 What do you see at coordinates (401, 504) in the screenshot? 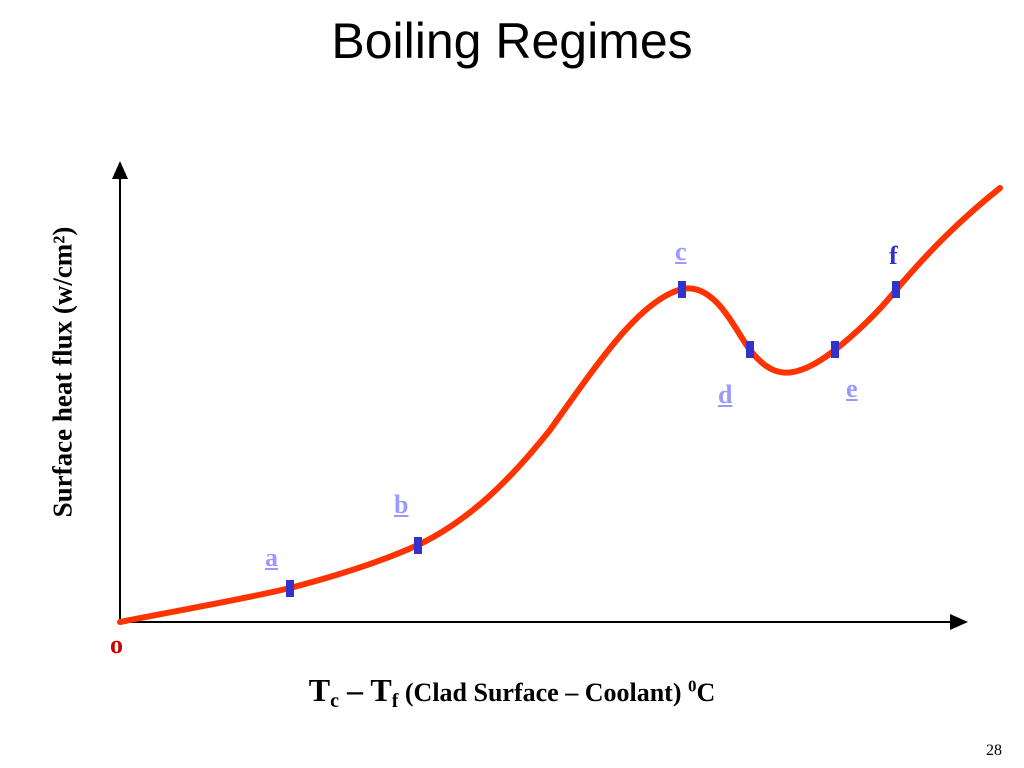
I see `point-label-b: b` at bounding box center [401, 504].